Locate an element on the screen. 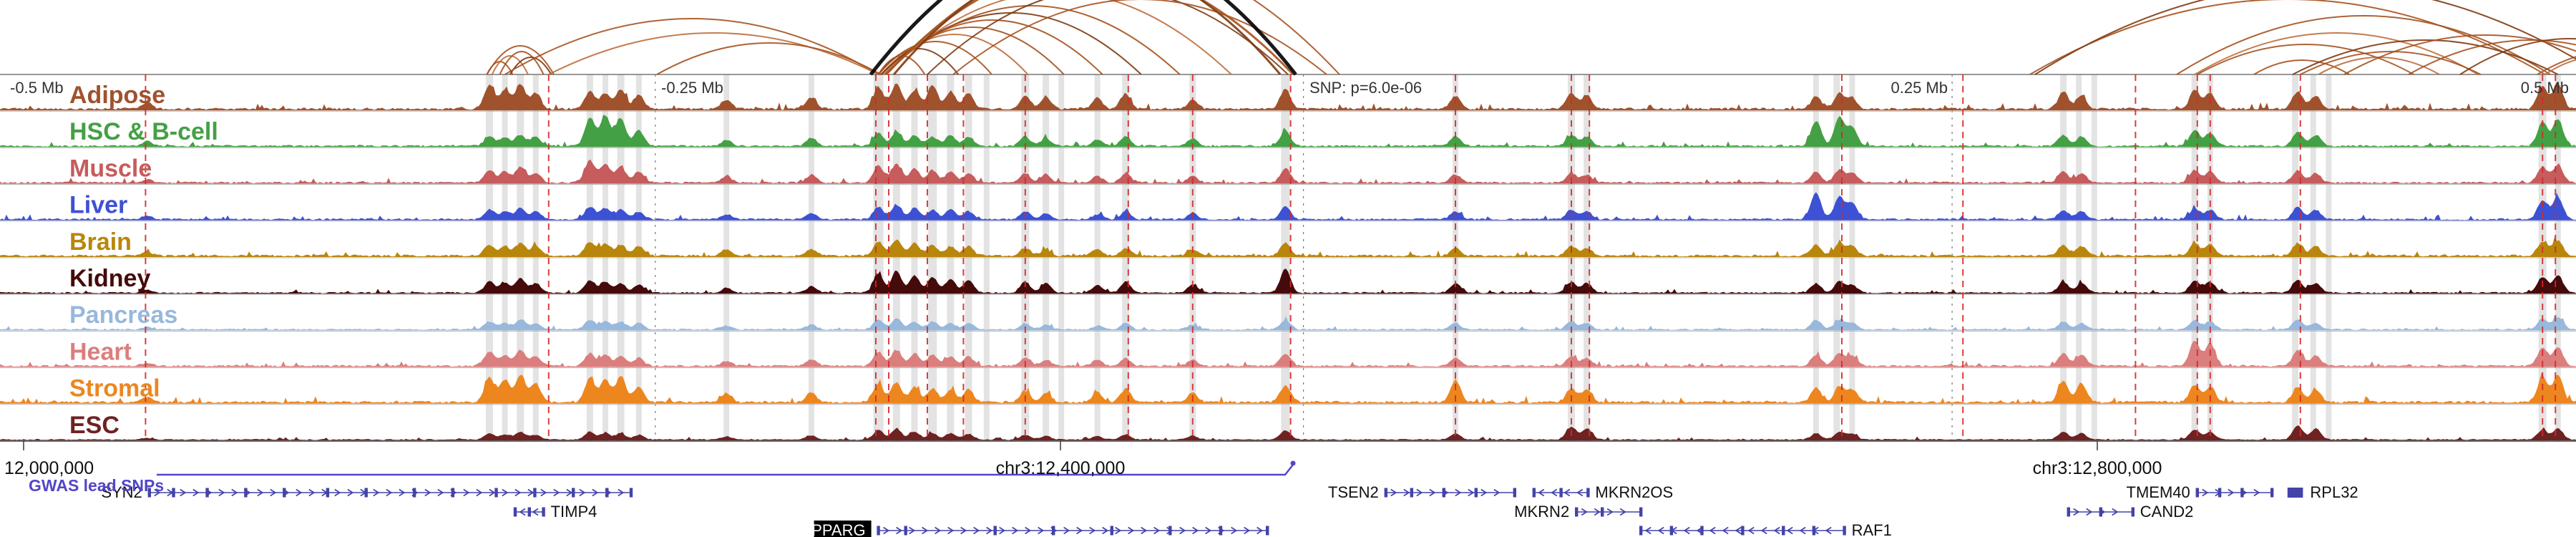 This screenshot has height=537, width=2576. gene-mkrn2os: MKRN2OS is located at coordinates (1603, 492).